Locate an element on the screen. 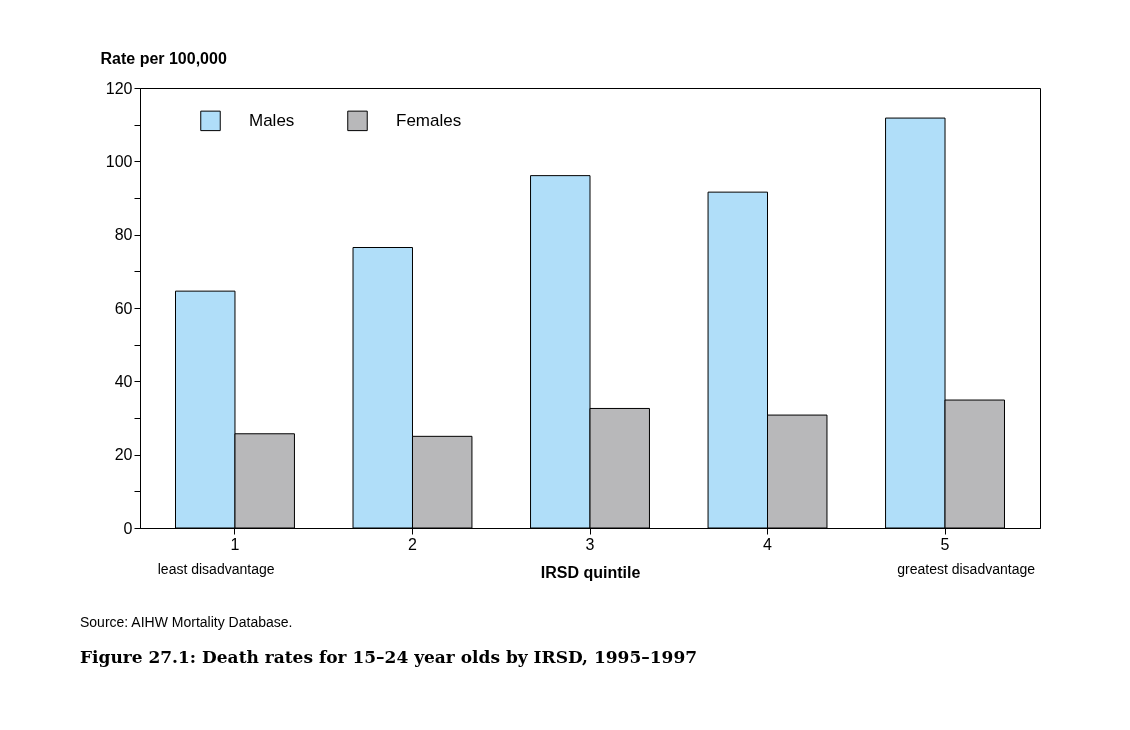 The image size is (1130, 730). source-note: Source: AIHW Mortality Database. is located at coordinates (186, 622).